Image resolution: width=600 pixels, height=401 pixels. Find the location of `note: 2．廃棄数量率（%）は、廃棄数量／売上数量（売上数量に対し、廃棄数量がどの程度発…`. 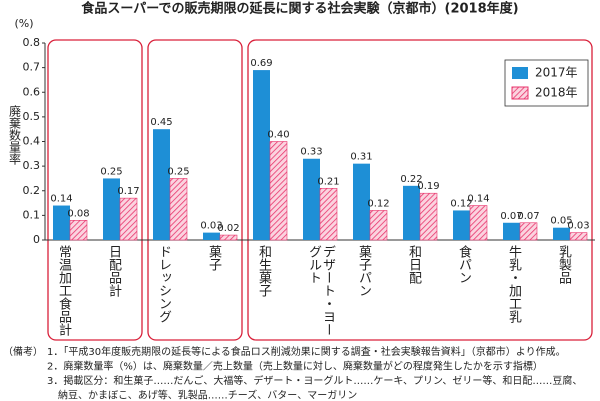

note: 2．廃棄数量率（%）は、廃棄数量／売上数量（売上数量に対し、廃棄数量がどの程度発… is located at coordinates (295, 366).